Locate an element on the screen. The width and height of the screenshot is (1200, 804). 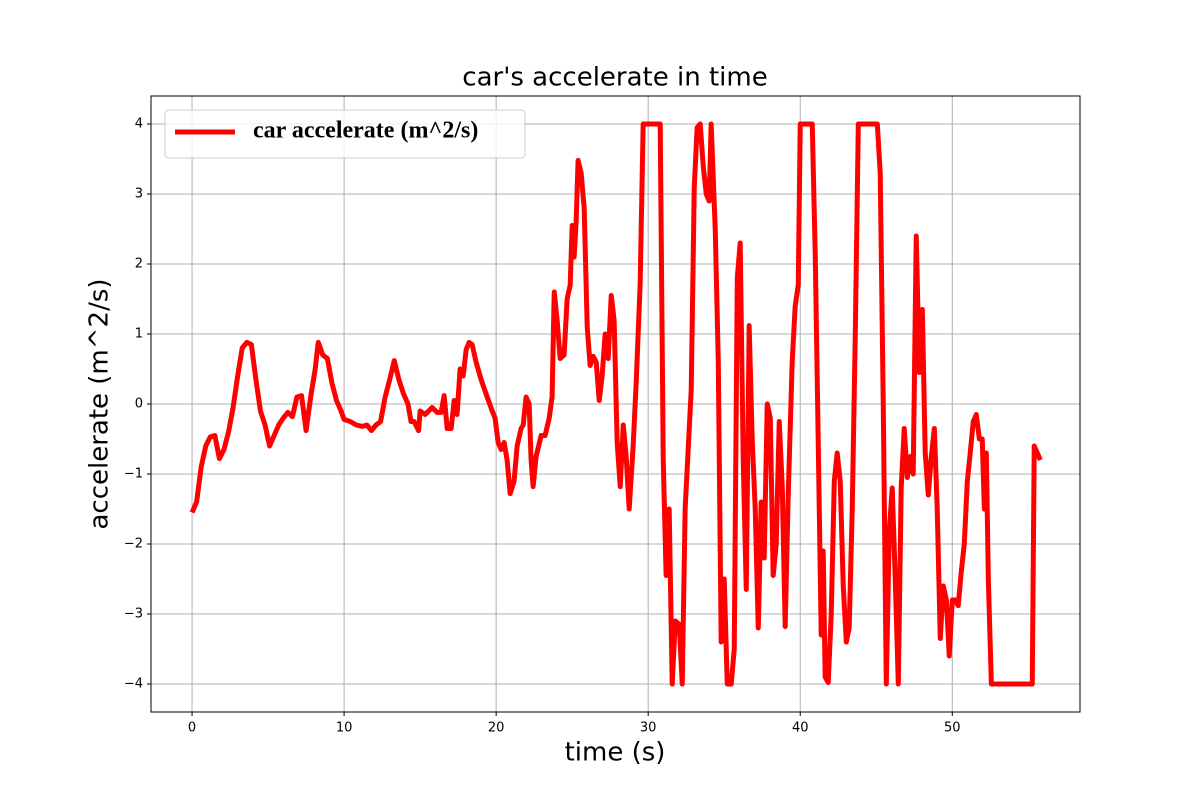
x-axis-label: time (s) is located at coordinates (615, 753).